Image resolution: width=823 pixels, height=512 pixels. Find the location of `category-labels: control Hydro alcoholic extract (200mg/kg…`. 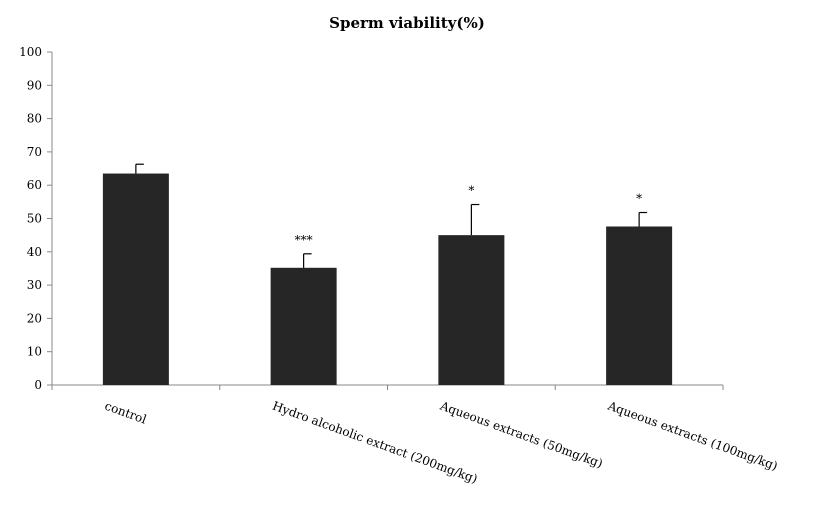

category-labels: control Hydro alcoholic extract (200mg/kg… is located at coordinates (441, 442).